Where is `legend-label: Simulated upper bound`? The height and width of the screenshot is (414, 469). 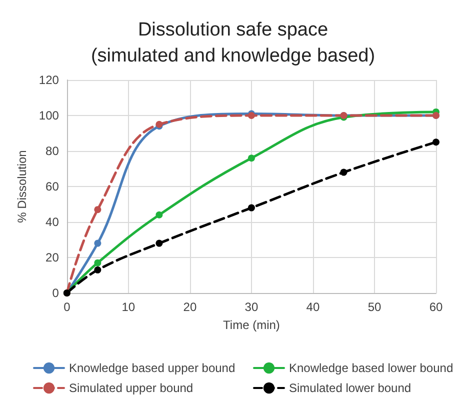 legend-label: Simulated upper bound is located at coordinates (131, 388).